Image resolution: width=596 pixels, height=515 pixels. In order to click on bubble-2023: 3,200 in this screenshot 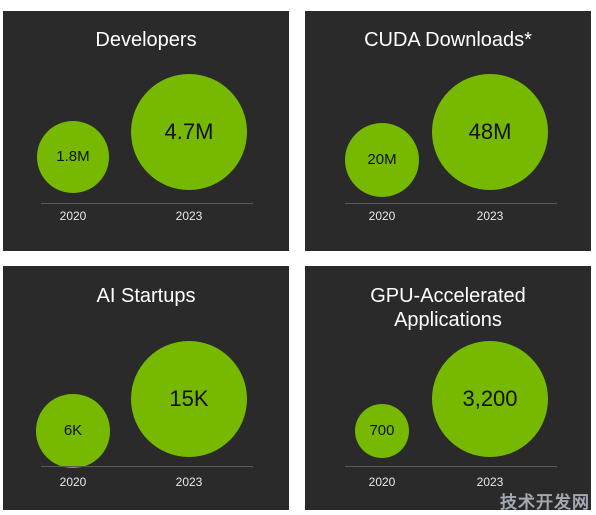, I will do `click(490, 399)`.